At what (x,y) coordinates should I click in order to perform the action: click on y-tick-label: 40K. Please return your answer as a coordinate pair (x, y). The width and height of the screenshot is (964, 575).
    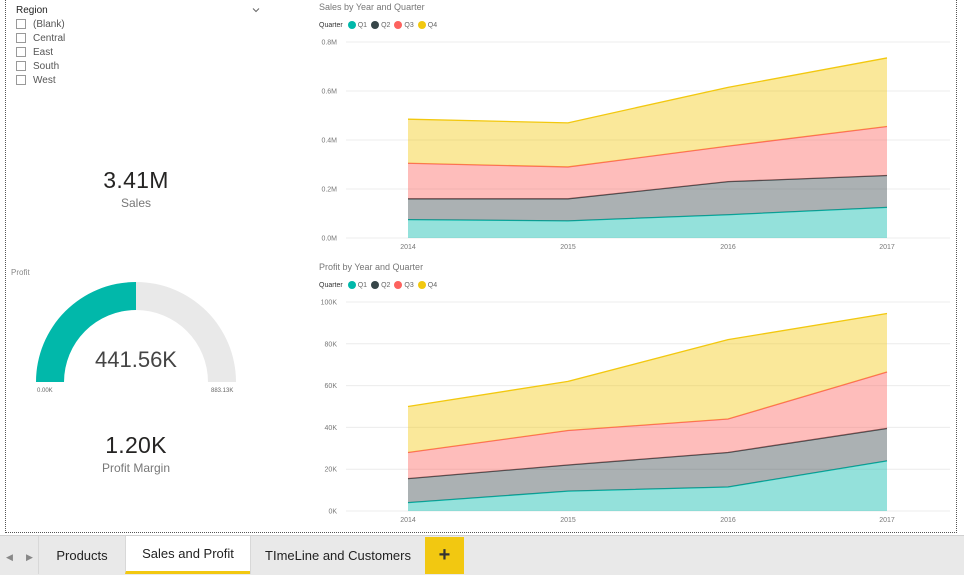
    Looking at the image, I should click on (331, 428).